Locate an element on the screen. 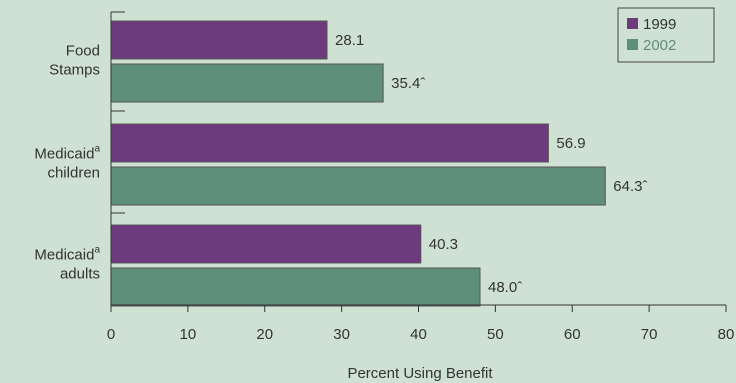 The width and height of the screenshot is (736, 383). legend: 1999 2002 is located at coordinates (666, 35).